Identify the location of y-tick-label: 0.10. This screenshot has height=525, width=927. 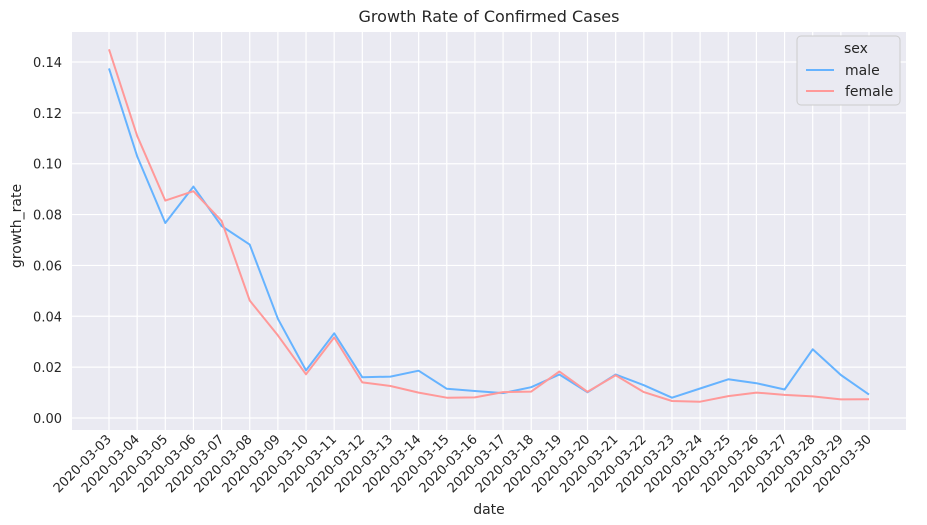
(47, 165).